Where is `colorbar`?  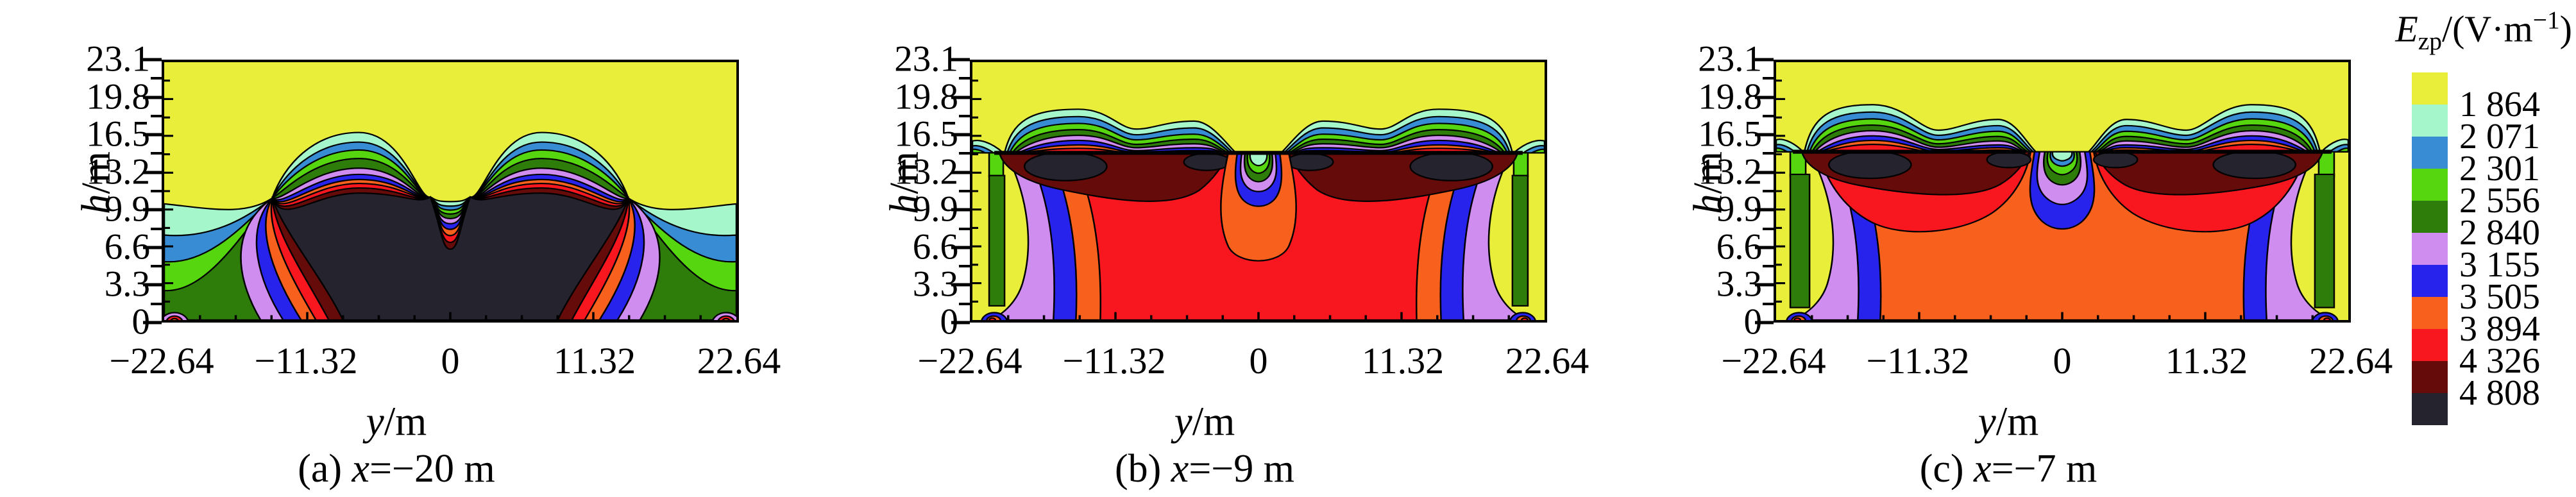
colorbar is located at coordinates (2430, 248).